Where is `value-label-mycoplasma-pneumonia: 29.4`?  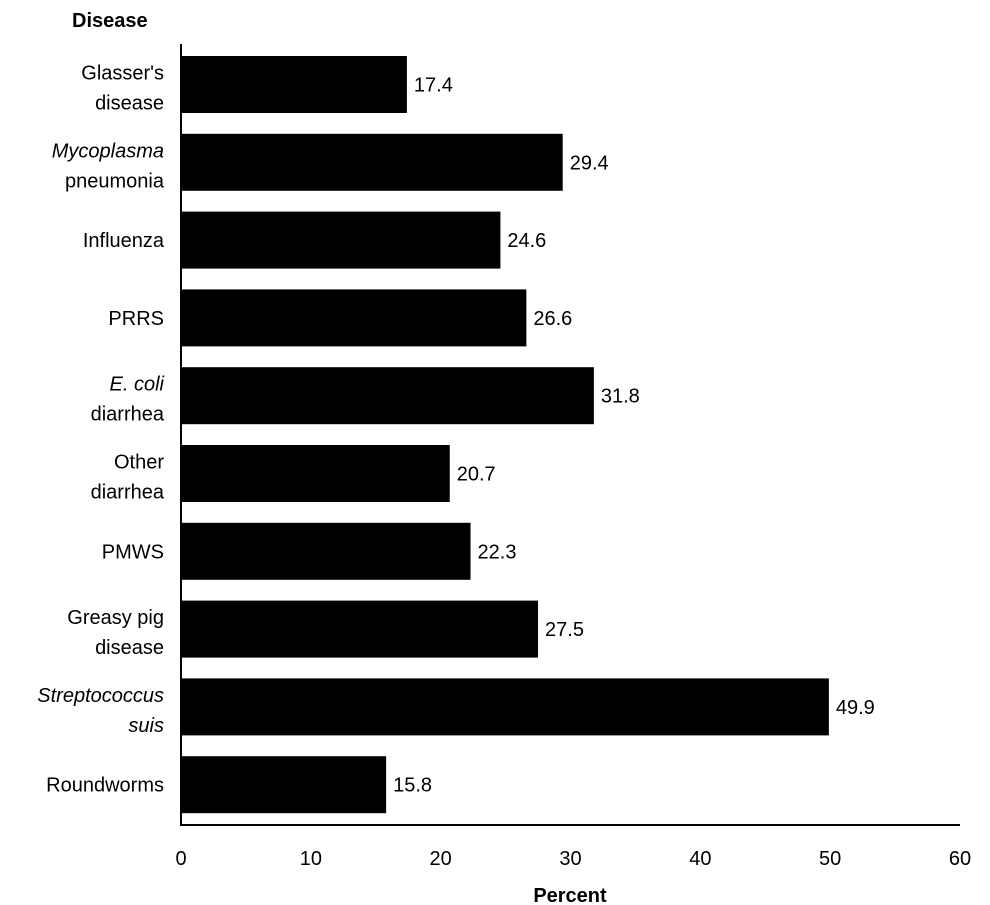 value-label-mycoplasma-pneumonia: 29.4 is located at coordinates (589, 163).